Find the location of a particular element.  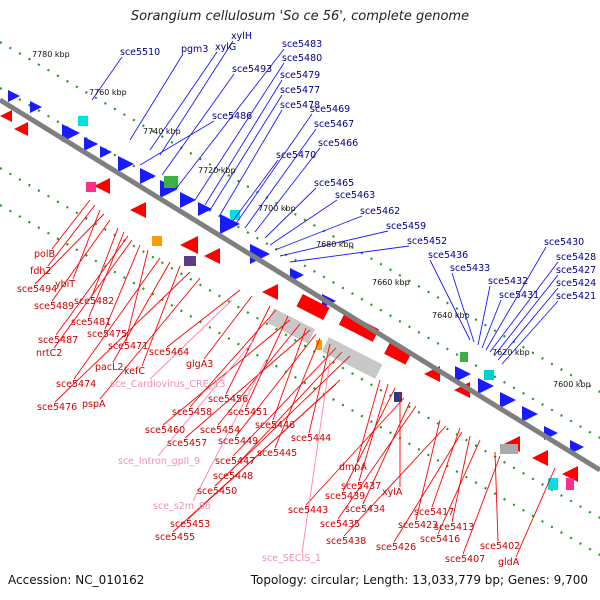

gene-label: sce5421 is located at coordinates (576, 296).